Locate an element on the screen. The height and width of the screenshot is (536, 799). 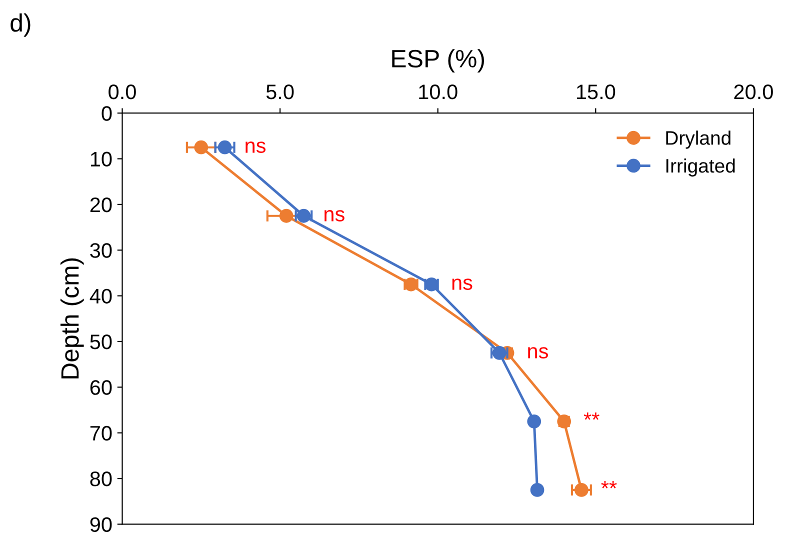
y-tick-label: 80 is located at coordinates (101, 479).